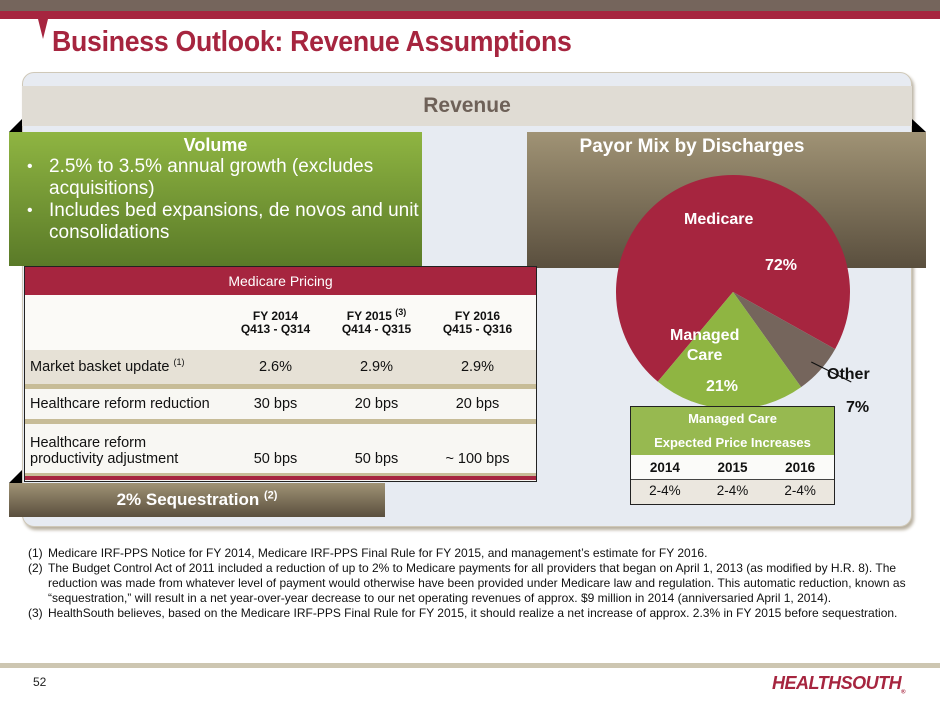  I want to click on table-cell: ~ 100 bps, so click(477, 459).